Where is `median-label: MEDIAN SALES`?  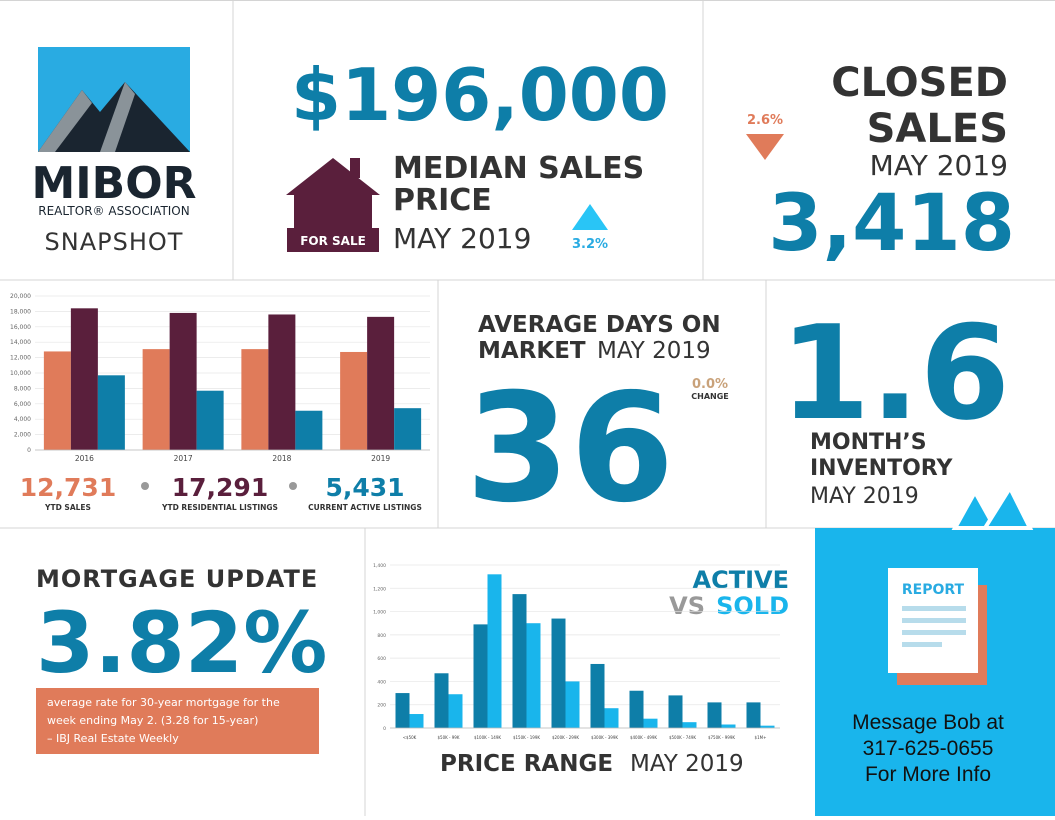
median-label: MEDIAN SALES is located at coordinates (518, 168).